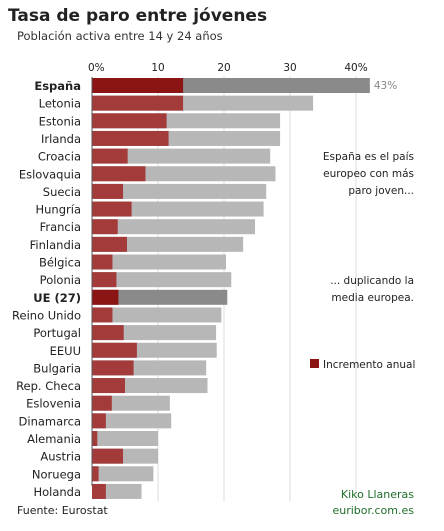 The image size is (444, 531). What do you see at coordinates (60, 104) in the screenshot?
I see `category-label: Letonia` at bounding box center [60, 104].